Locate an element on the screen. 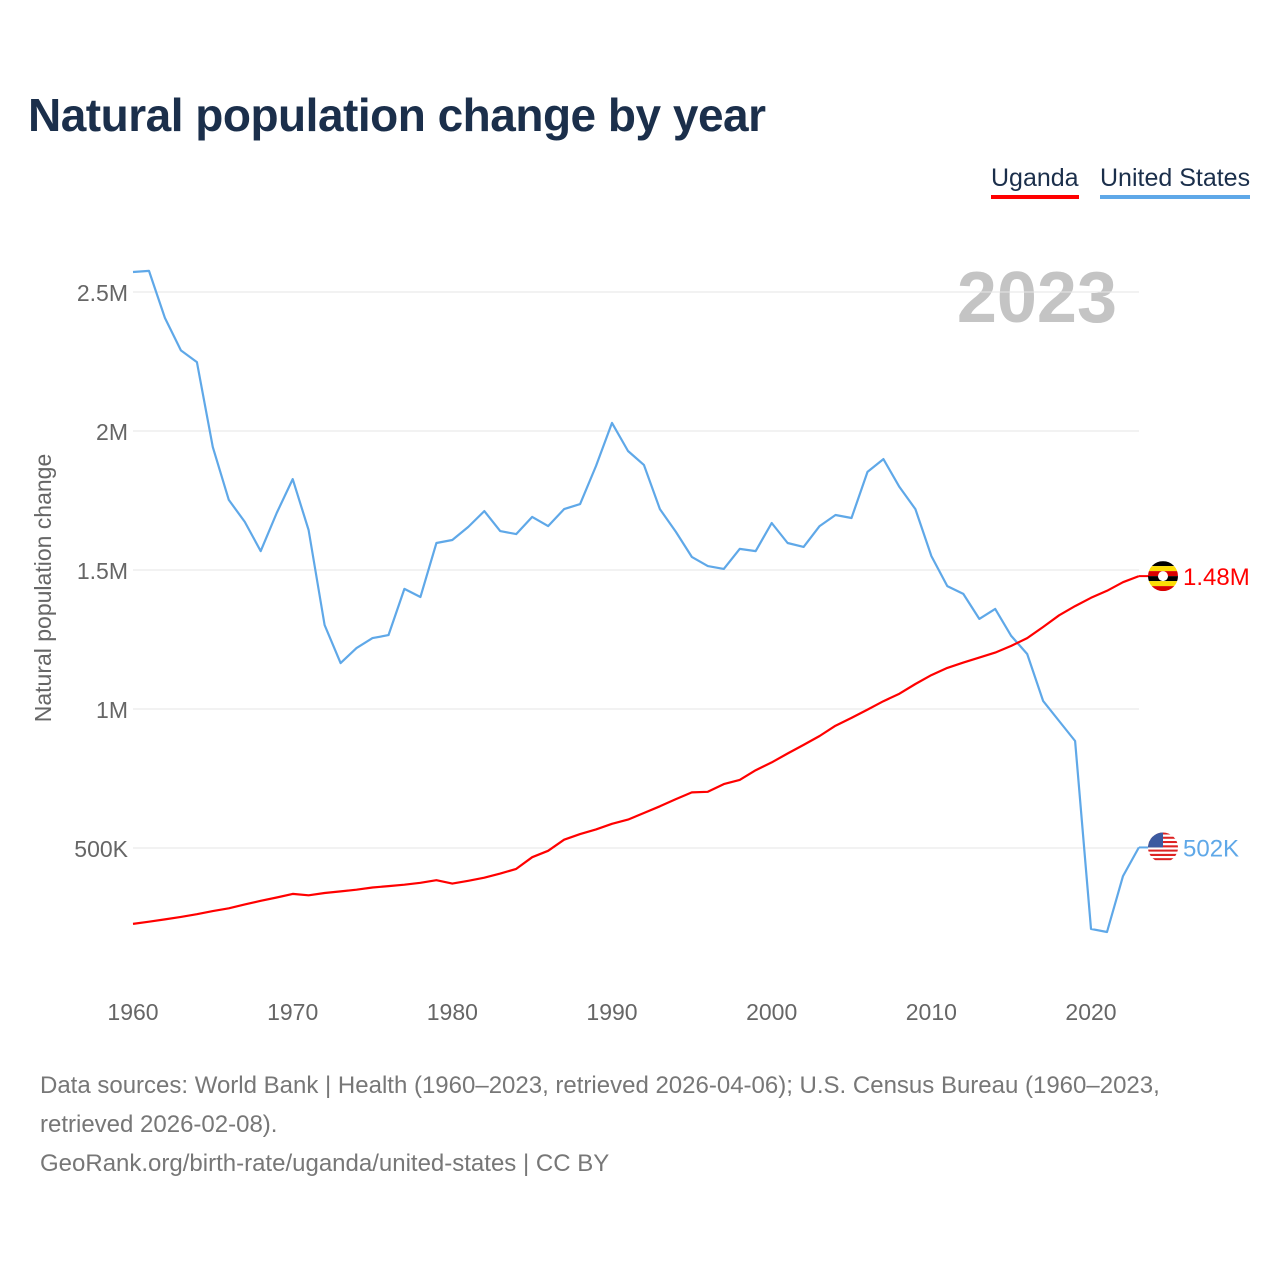 The height and width of the screenshot is (1280, 1280). x-tick-label: 1980 is located at coordinates (452, 1012).